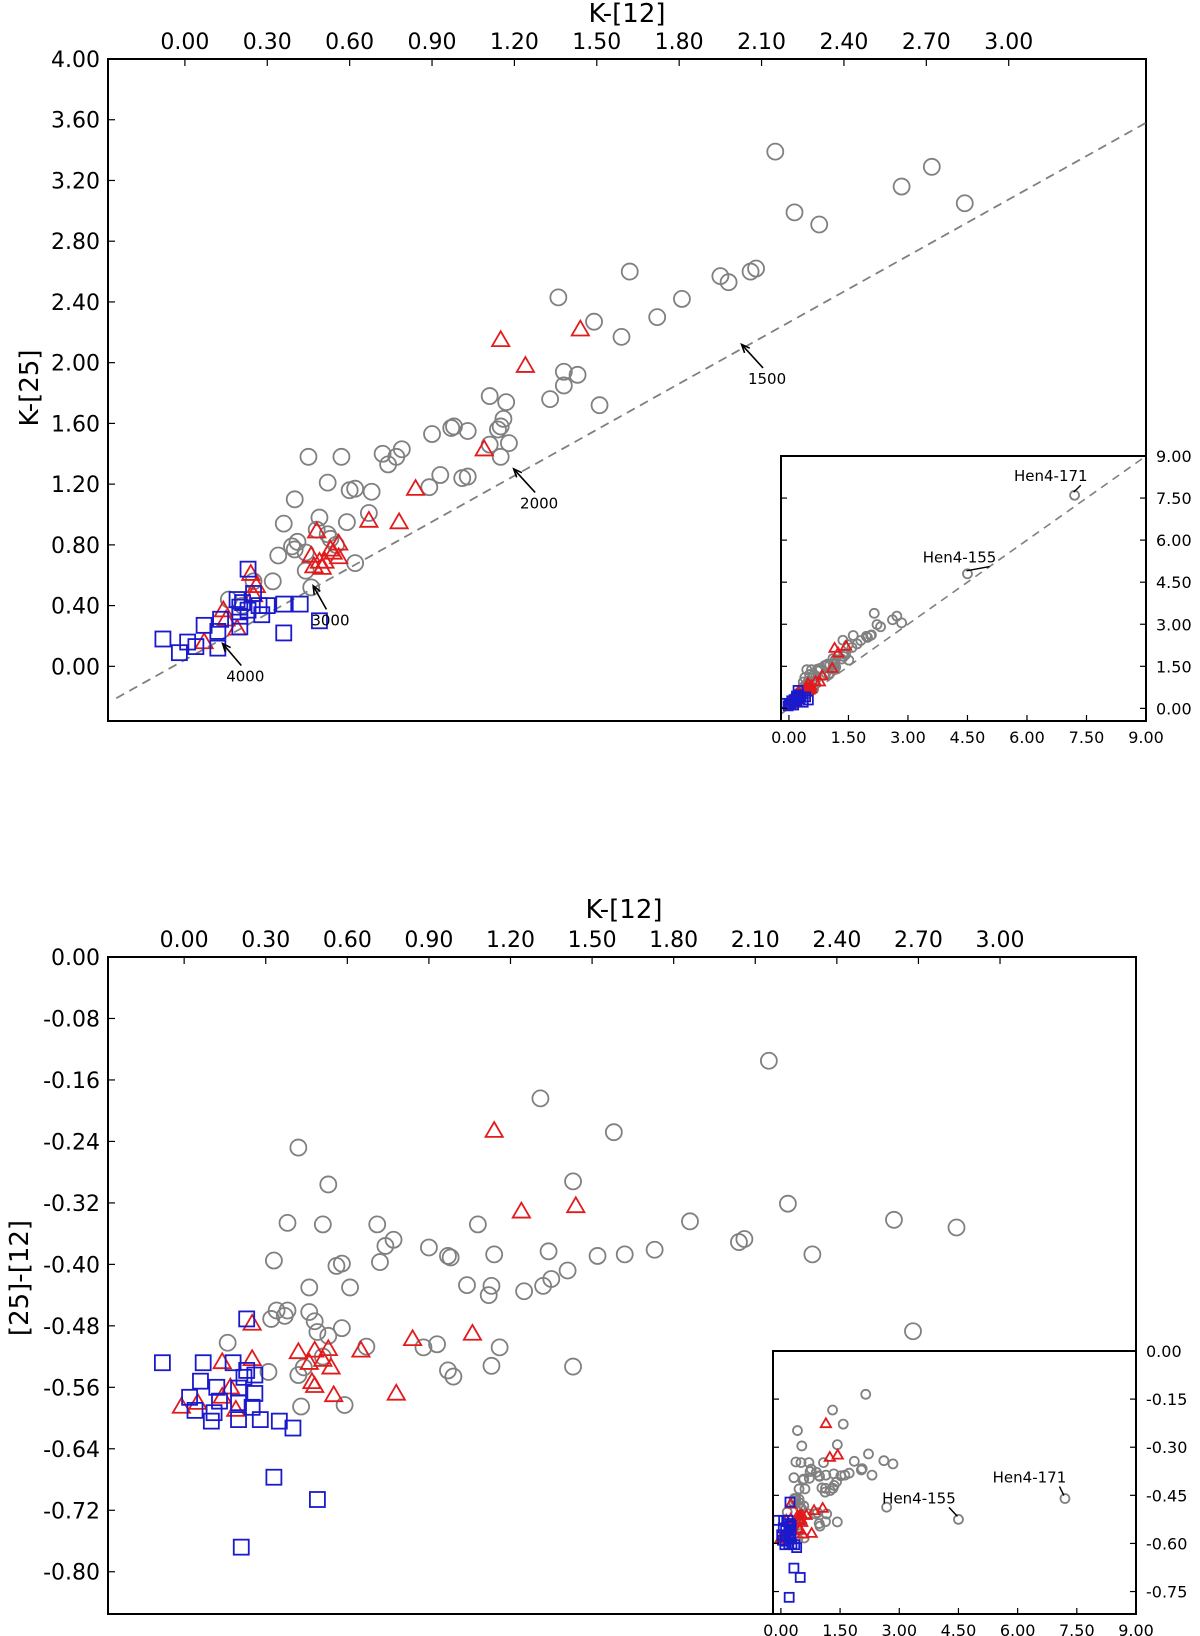 The width and height of the screenshot is (1200, 1636). What do you see at coordinates (959, 1628) in the screenshot?
I see `bottom-inset-x-tick-label: 4.50` at bounding box center [959, 1628].